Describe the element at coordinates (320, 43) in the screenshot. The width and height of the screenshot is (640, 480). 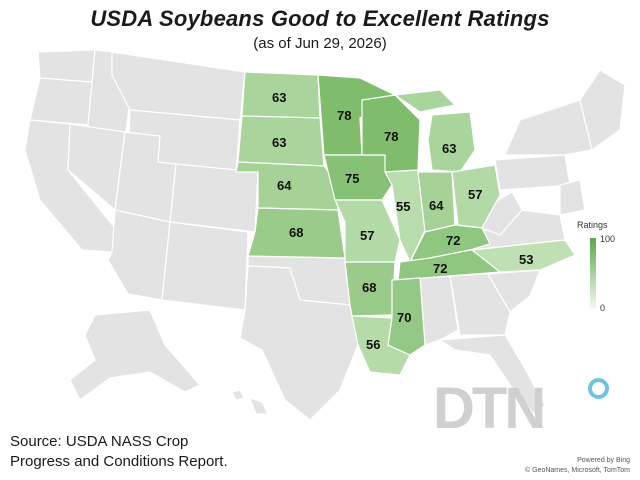
I see `map-subtitle: (as of Jun 29, 2026)` at that location.